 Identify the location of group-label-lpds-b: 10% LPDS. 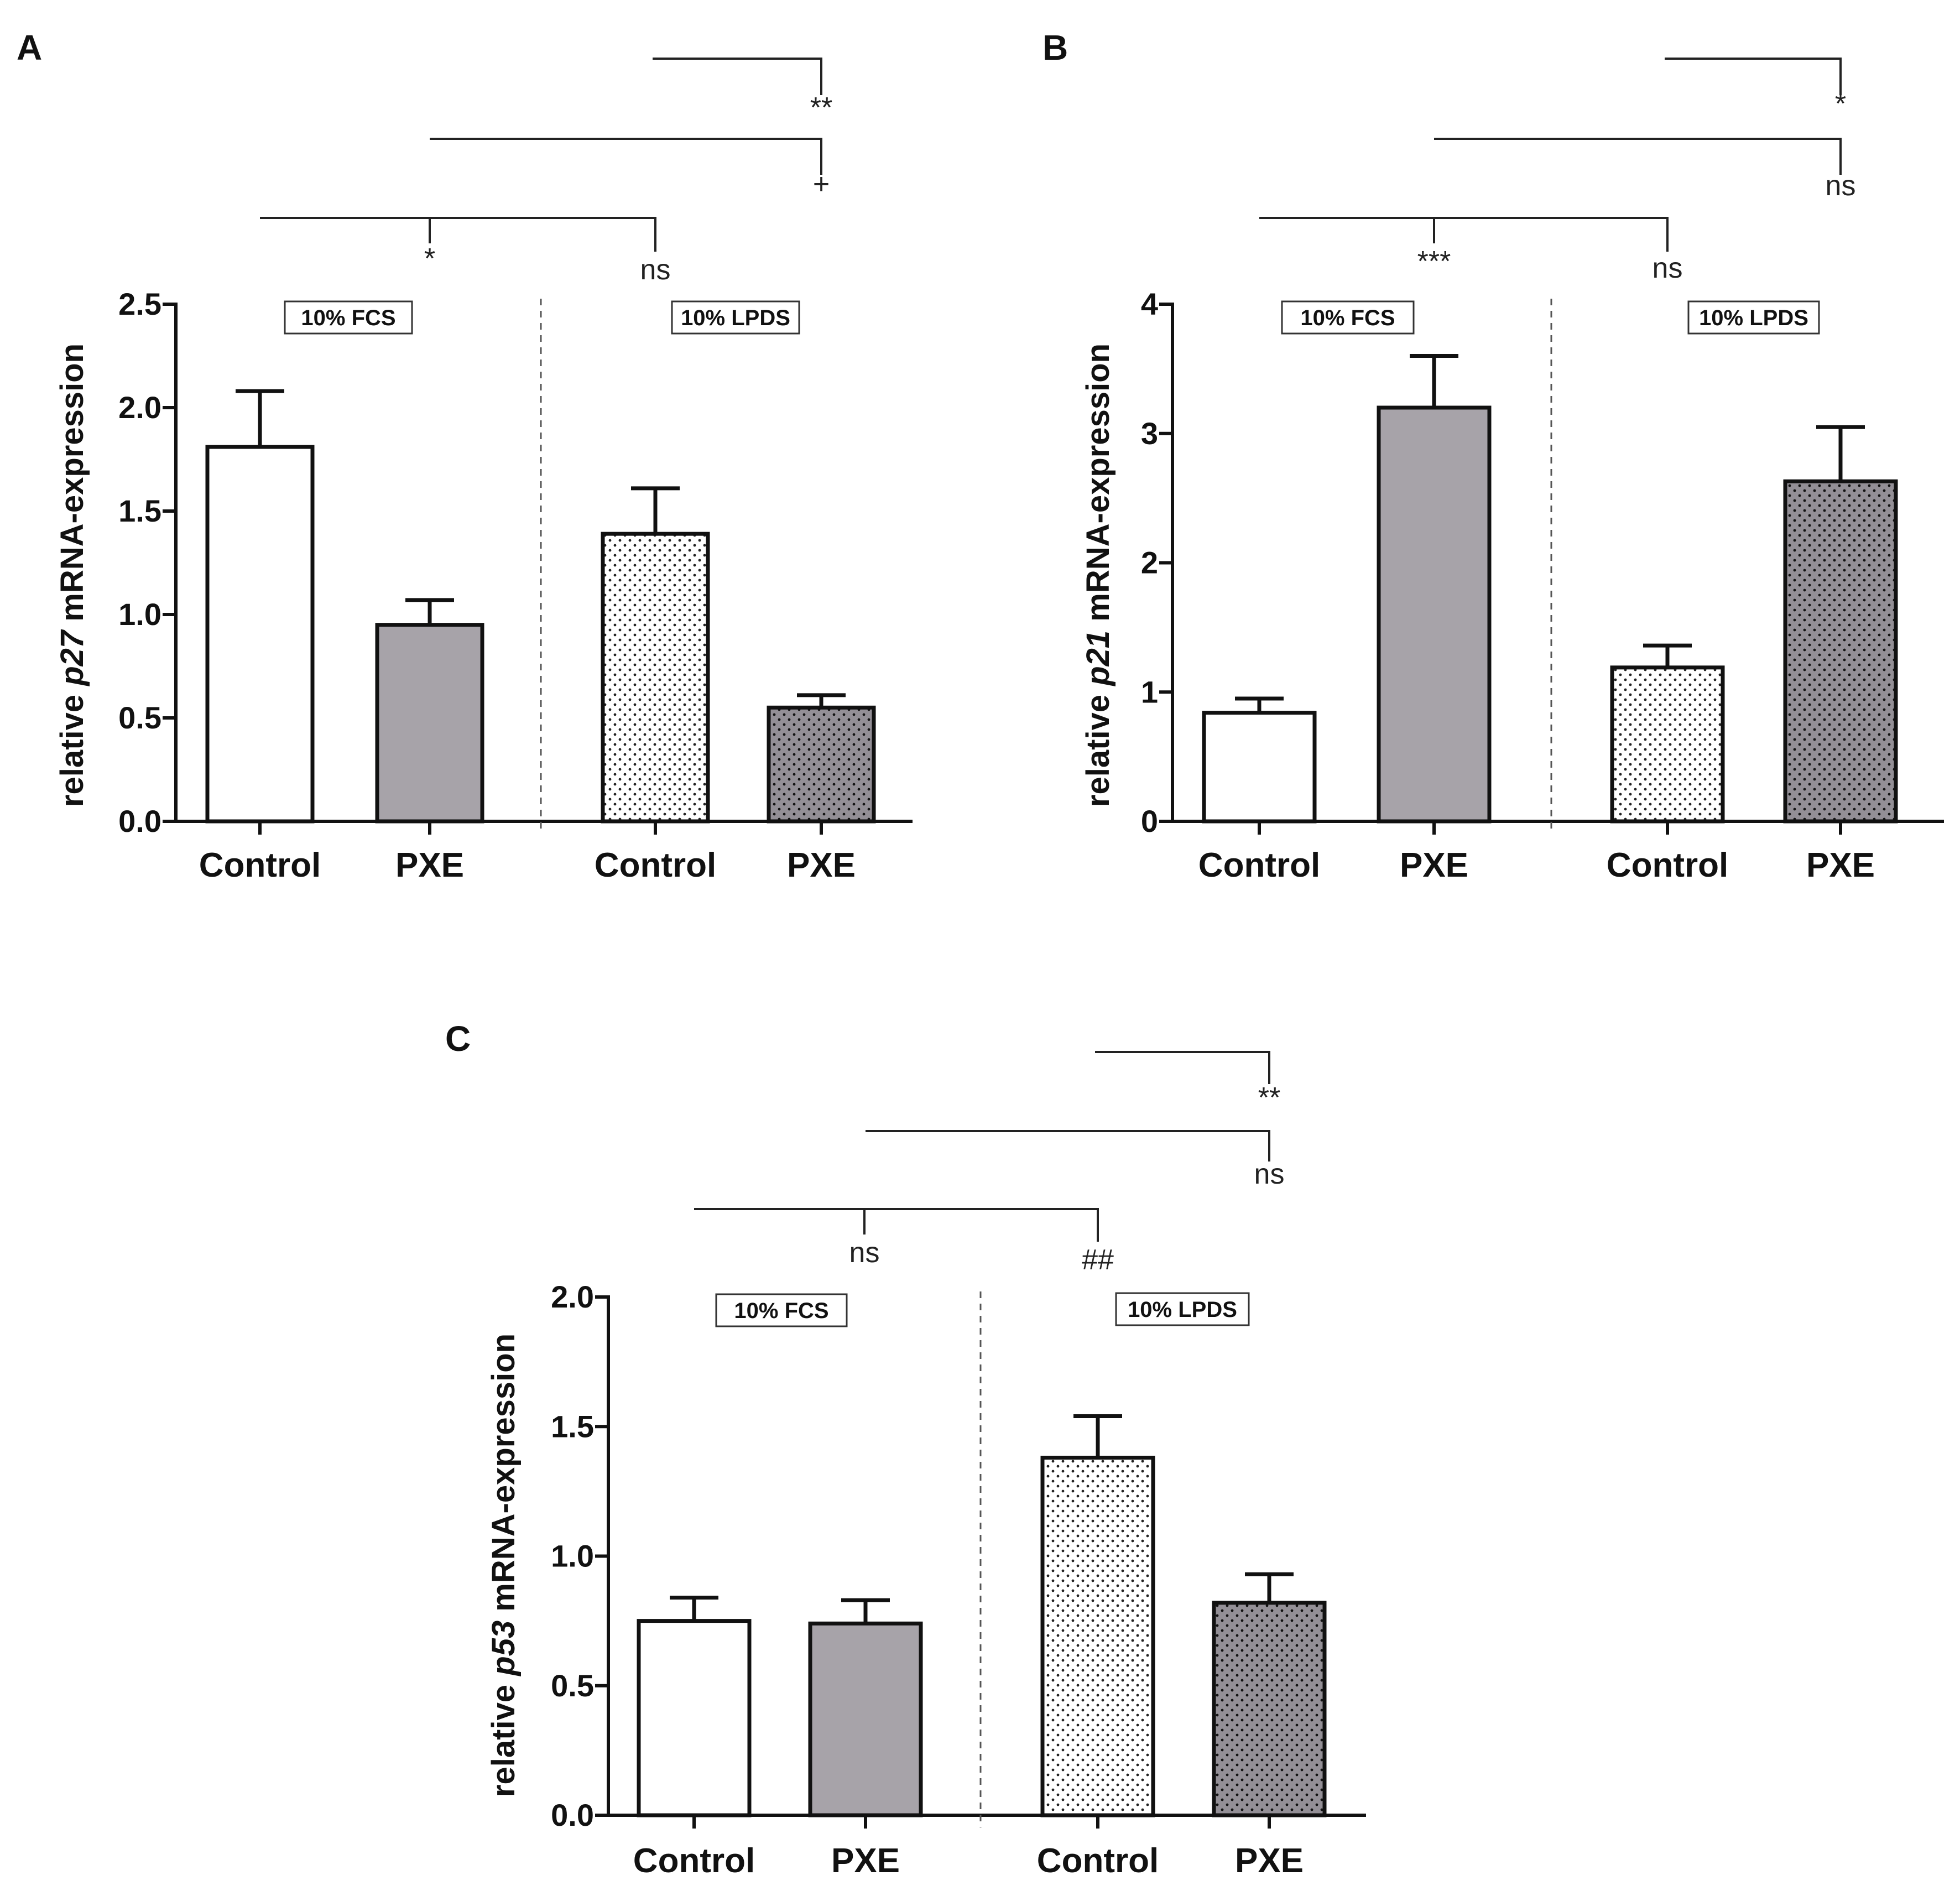
(1753, 317).